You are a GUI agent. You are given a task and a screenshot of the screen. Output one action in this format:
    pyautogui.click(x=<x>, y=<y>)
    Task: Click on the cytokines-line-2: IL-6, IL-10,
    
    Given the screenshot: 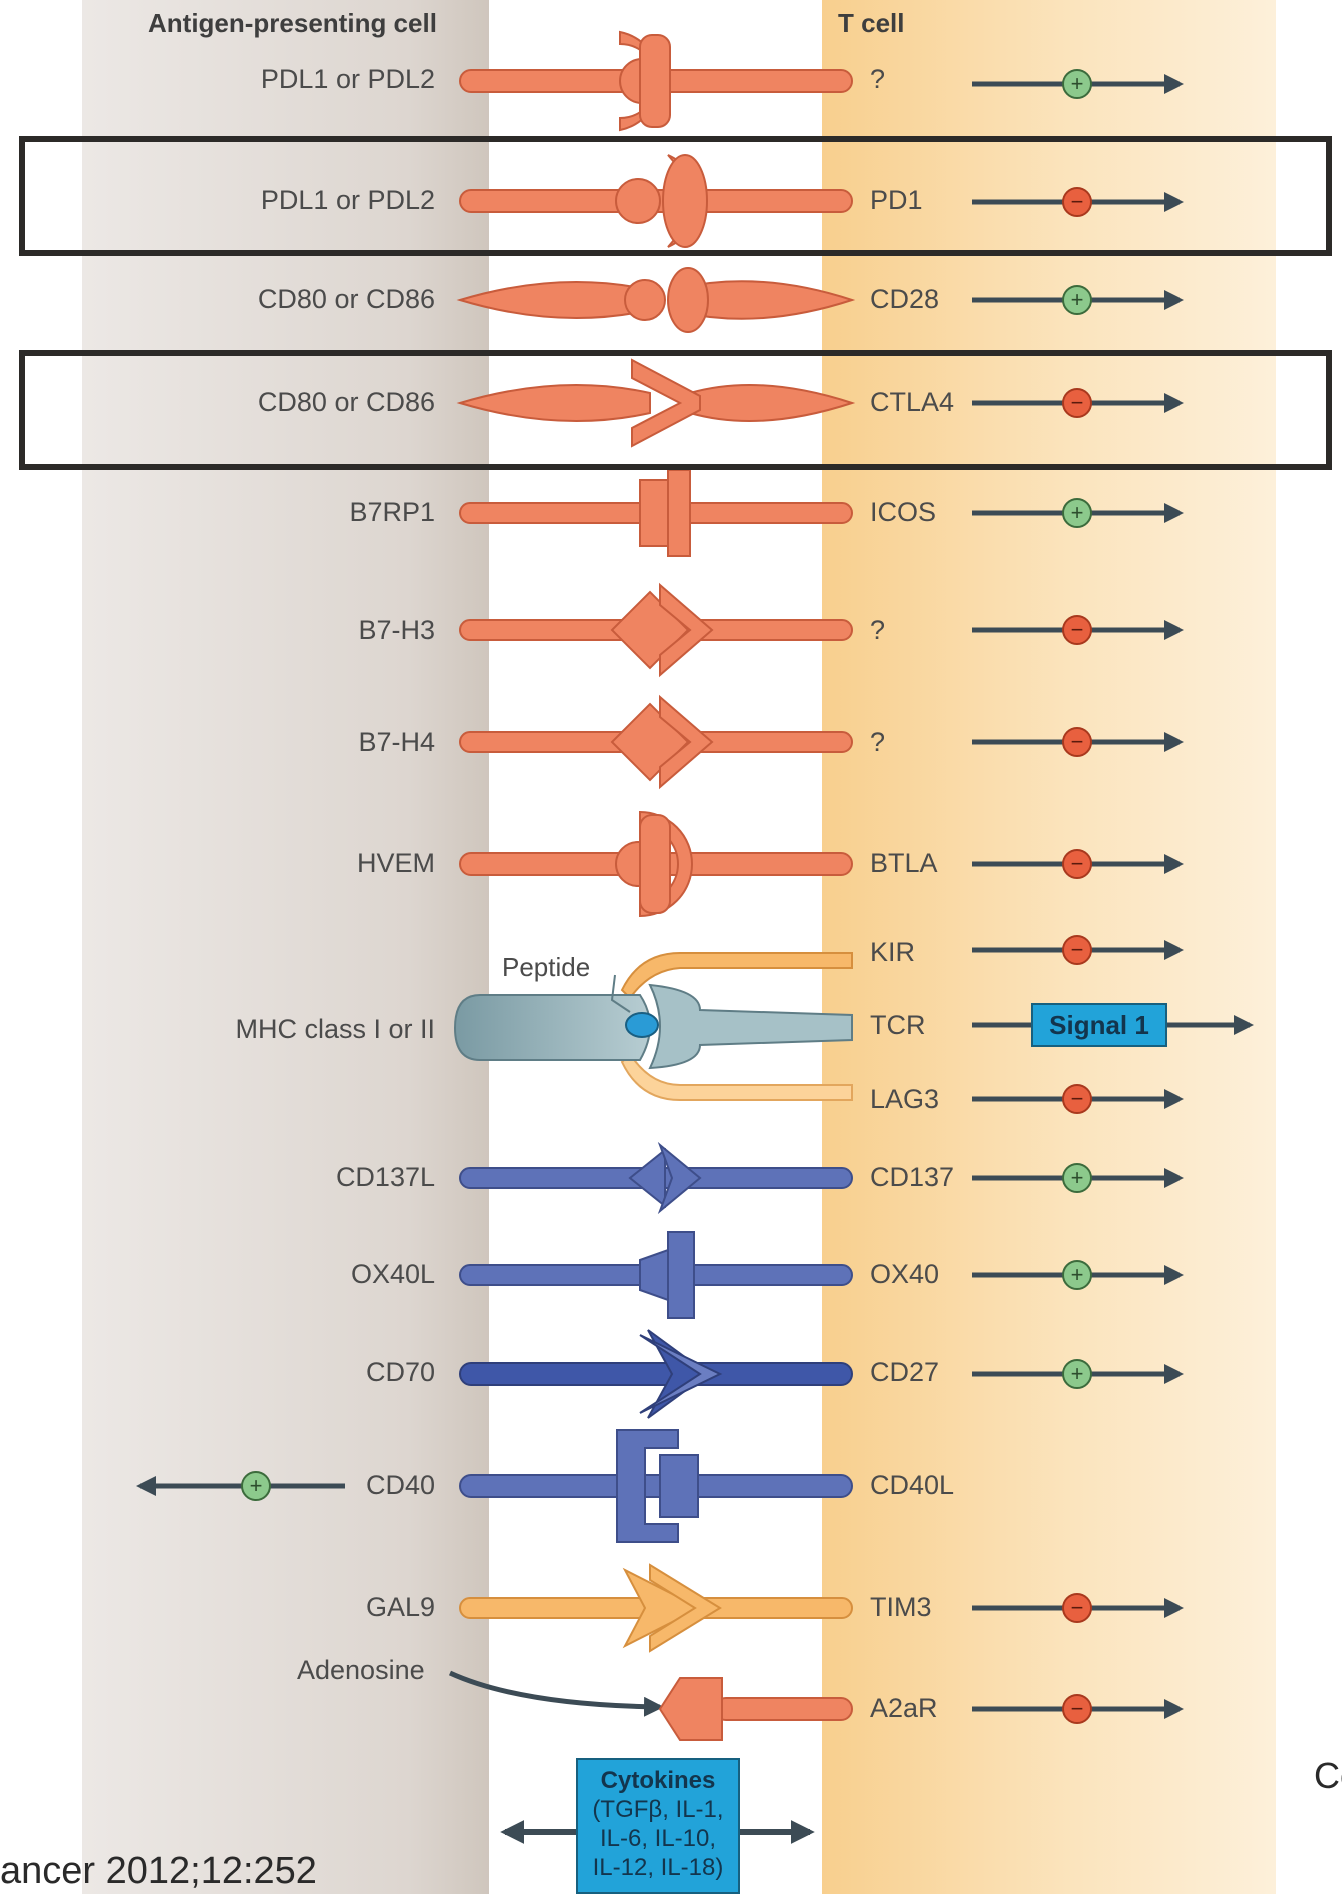 What is the action you would take?
    pyautogui.click(x=658, y=1838)
    